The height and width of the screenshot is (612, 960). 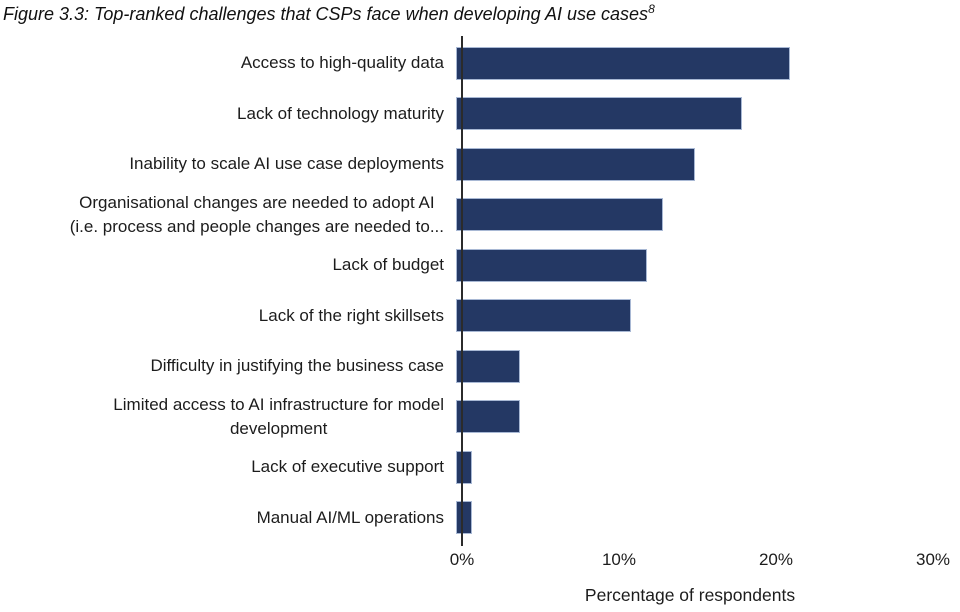 What do you see at coordinates (340, 113) in the screenshot?
I see `category-label-text: Lack of technology maturity` at bounding box center [340, 113].